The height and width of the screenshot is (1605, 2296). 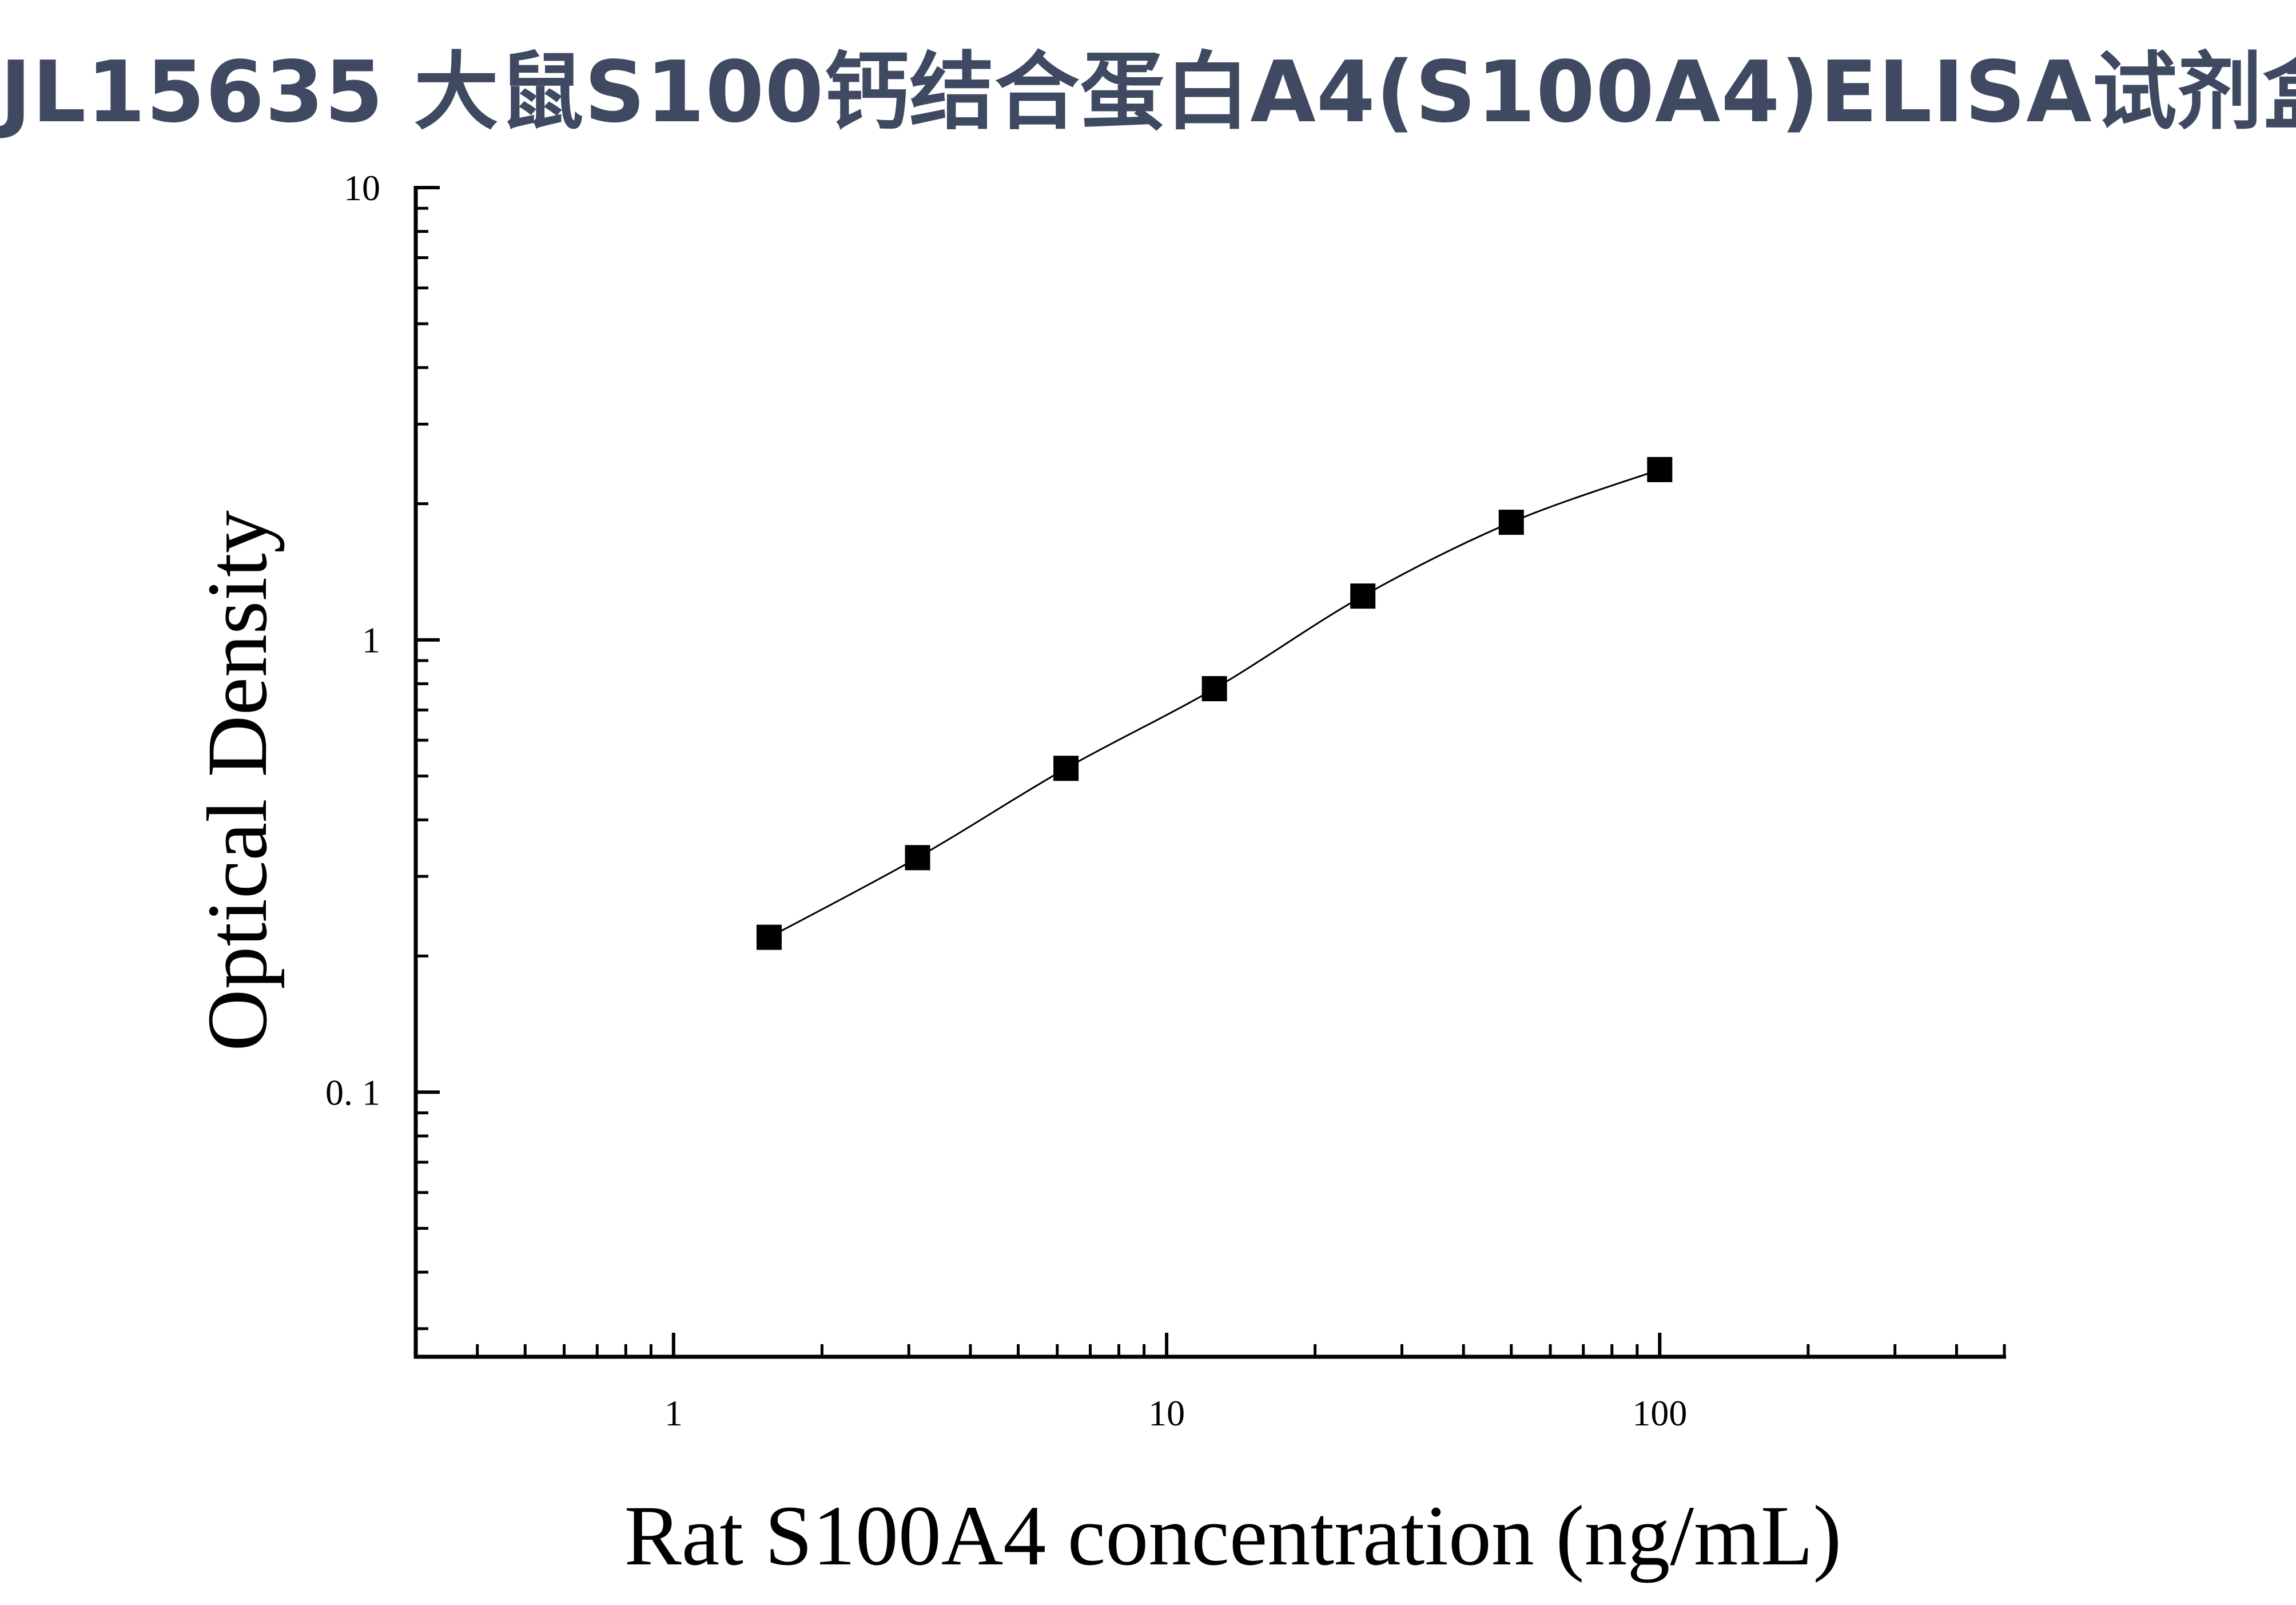 I want to click on y-axis-title: Optical Density, so click(x=238, y=780).